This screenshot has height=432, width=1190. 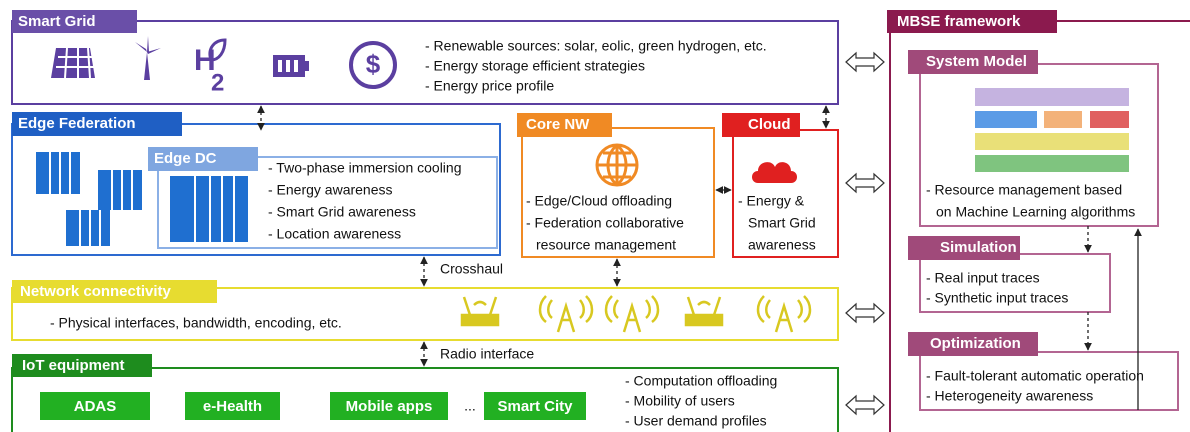 I want to click on leaf-icon, so click(x=217, y=50).